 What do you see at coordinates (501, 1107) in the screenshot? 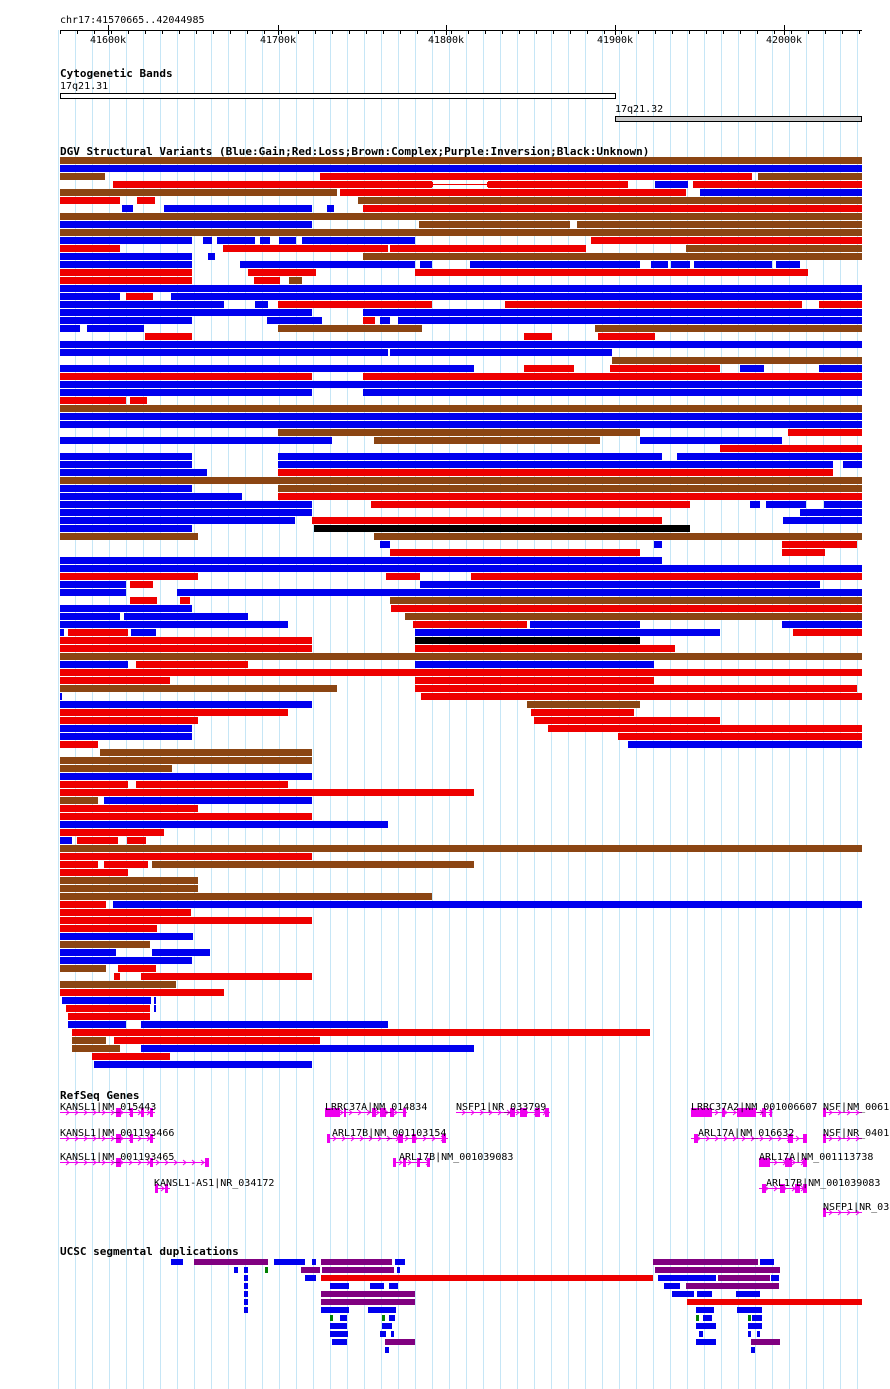
I see `gene-label: NSFP1|NR_033799` at bounding box center [501, 1107].